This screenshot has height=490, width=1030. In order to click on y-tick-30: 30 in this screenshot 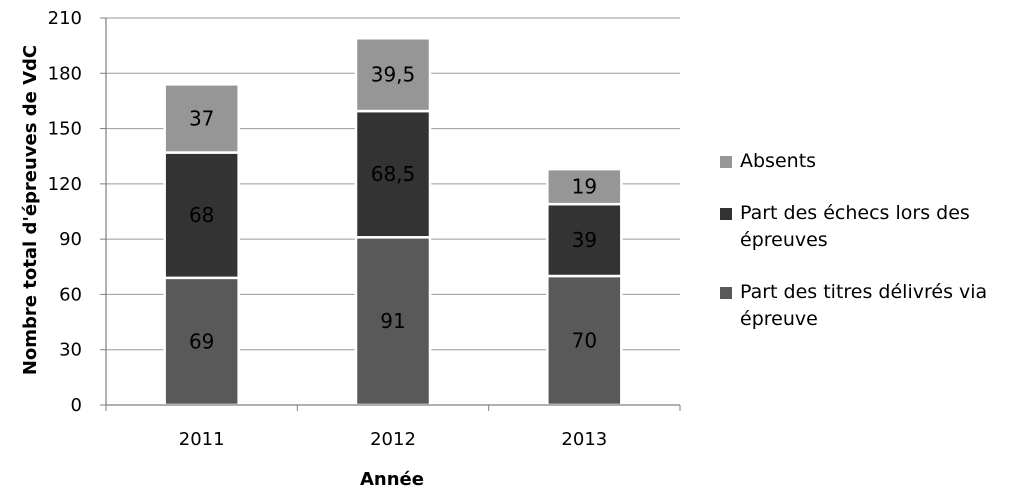, I will do `click(70, 350)`.